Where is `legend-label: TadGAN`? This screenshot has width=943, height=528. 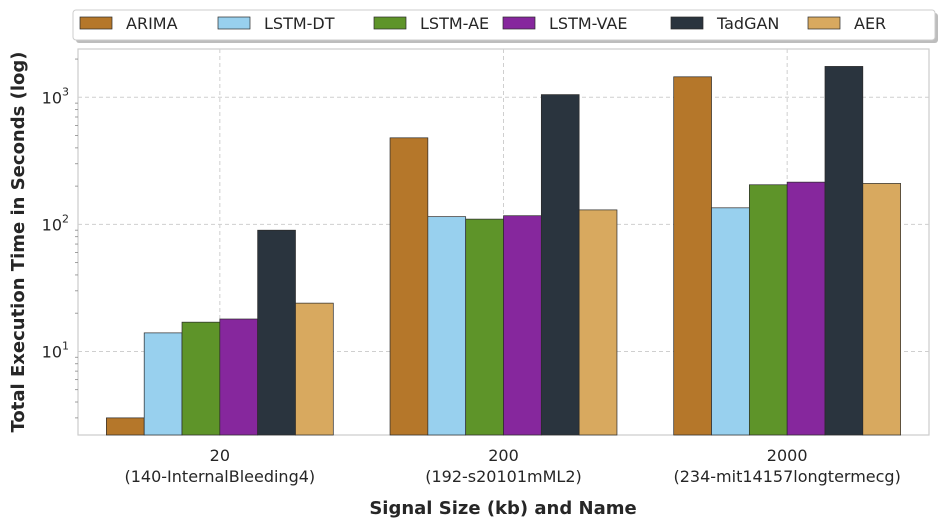 legend-label: TadGAN is located at coordinates (747, 23).